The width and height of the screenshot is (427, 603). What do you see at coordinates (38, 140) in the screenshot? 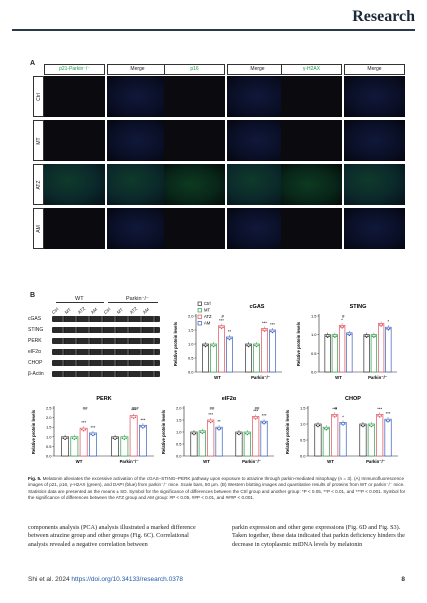
I see `panel-a-row-text-1: MT` at bounding box center [38, 140].